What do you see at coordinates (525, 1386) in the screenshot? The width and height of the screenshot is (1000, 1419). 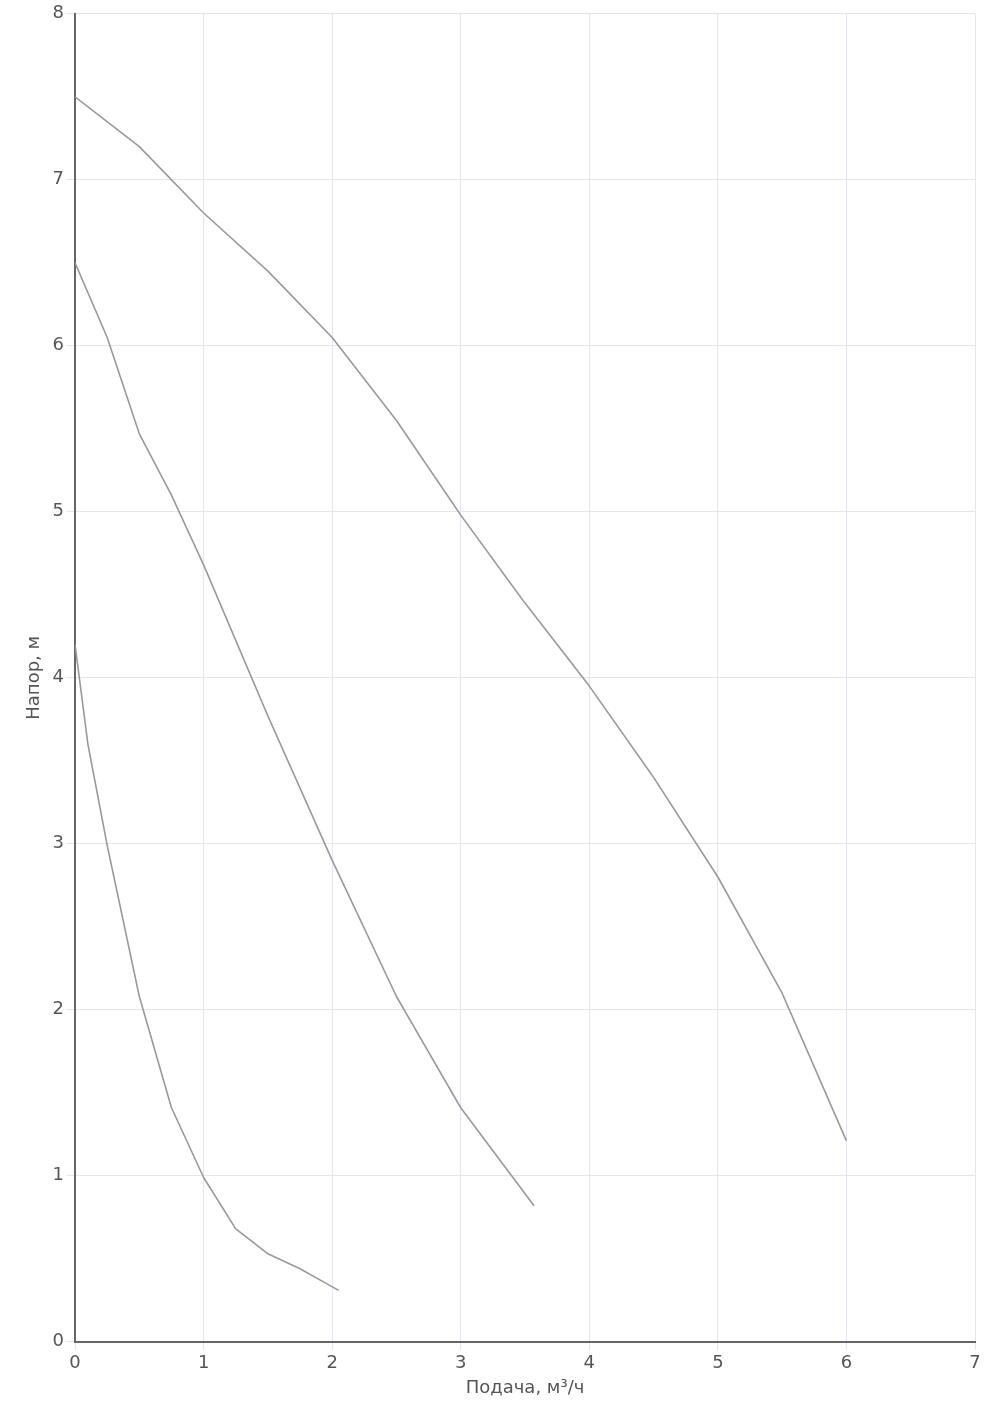 I see `x-axis-title: Подача, м³/ч` at bounding box center [525, 1386].